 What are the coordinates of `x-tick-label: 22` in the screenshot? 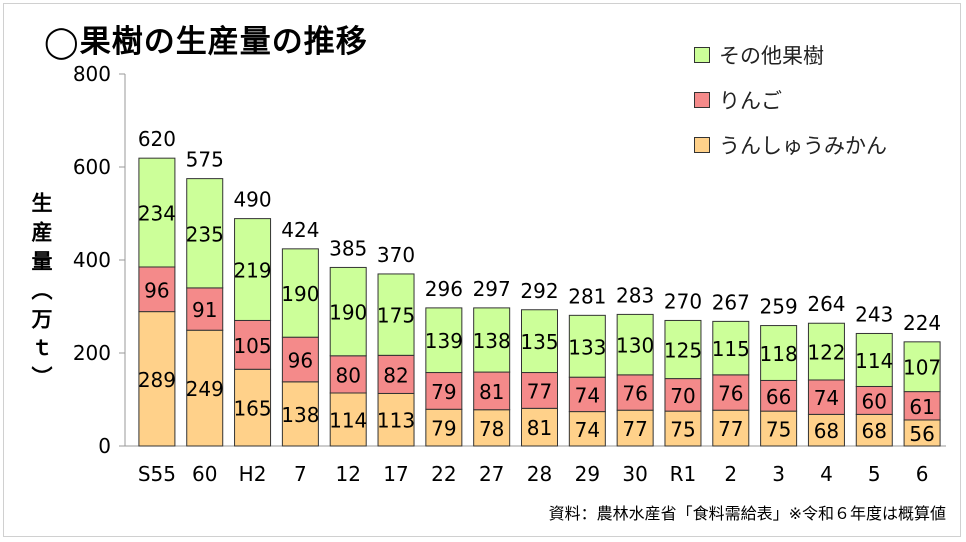 It's located at (443, 474).